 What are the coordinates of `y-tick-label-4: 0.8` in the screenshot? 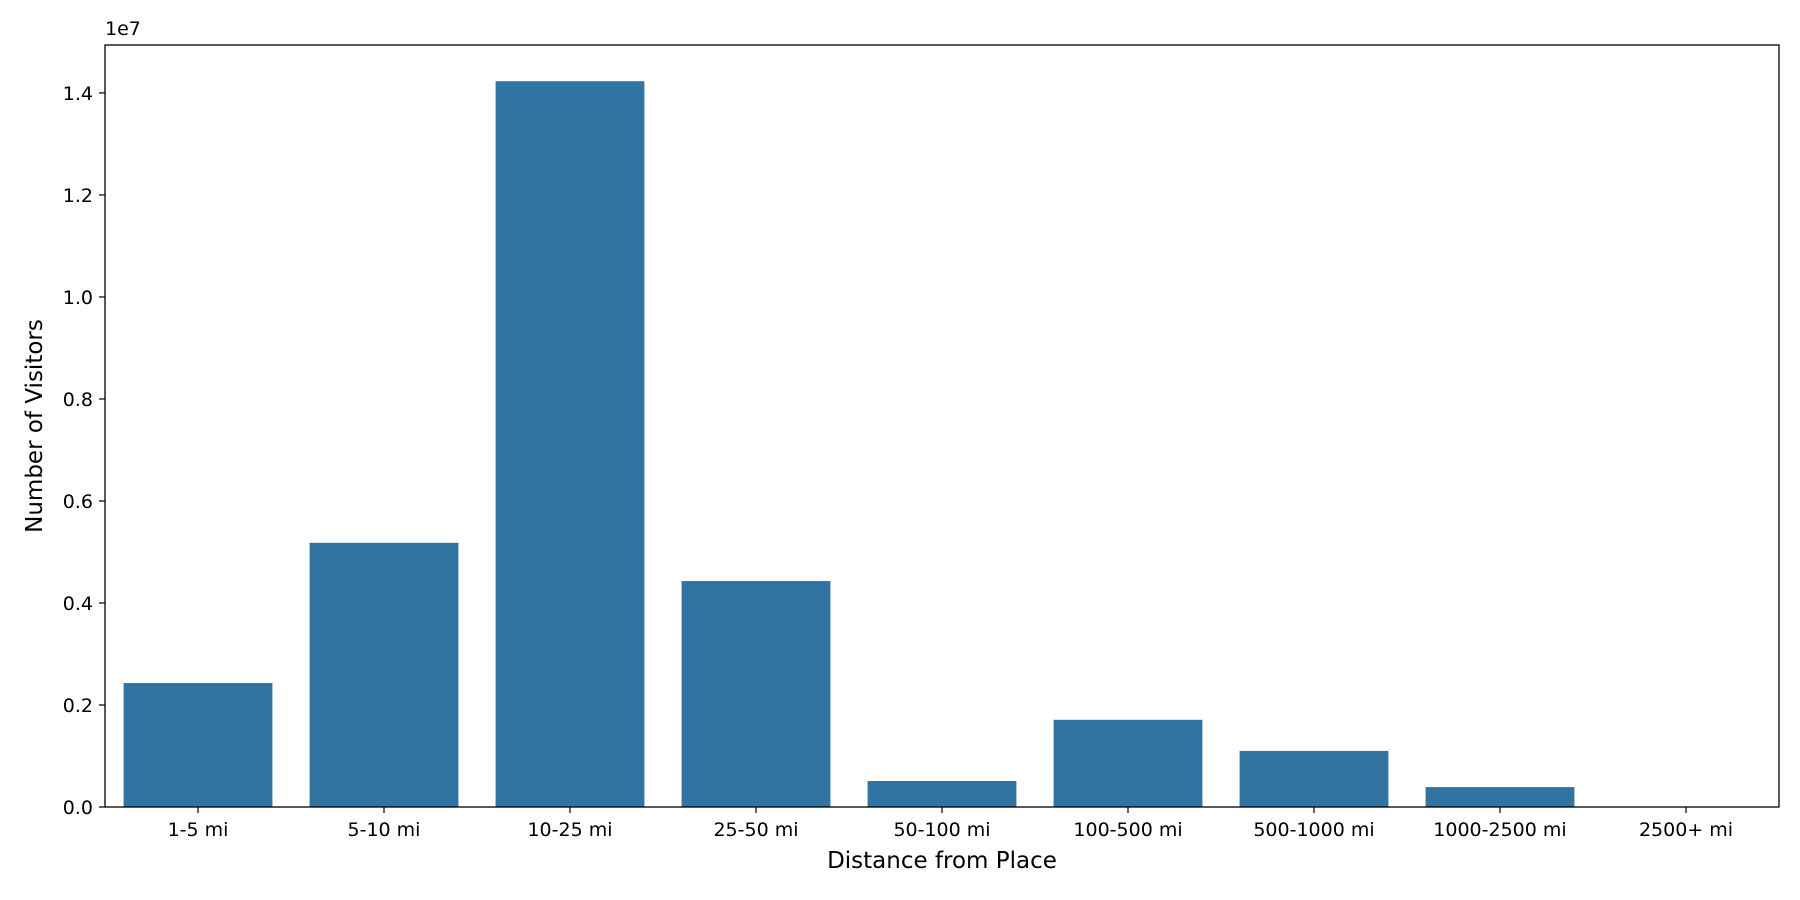 It's located at (78, 400).